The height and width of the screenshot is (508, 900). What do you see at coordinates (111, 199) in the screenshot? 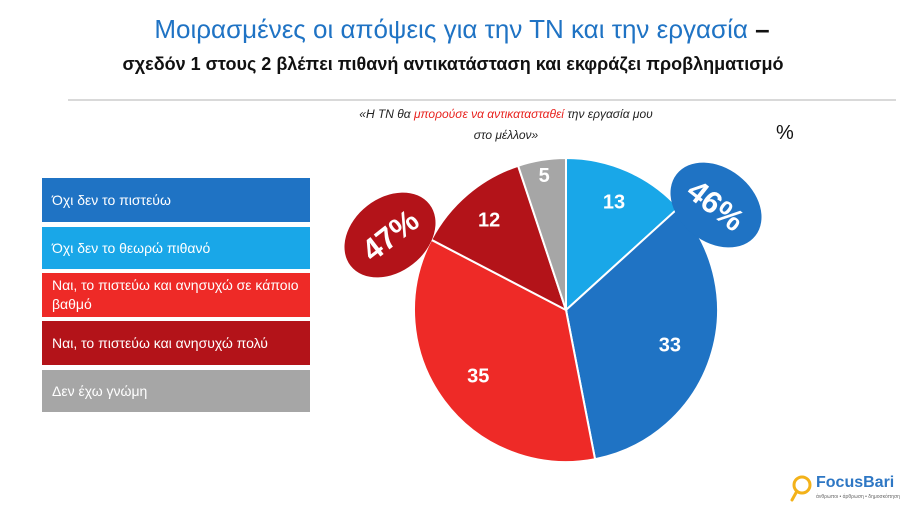
I see `legend-label-0: Όχι δεν το πιστεύω` at bounding box center [111, 199].